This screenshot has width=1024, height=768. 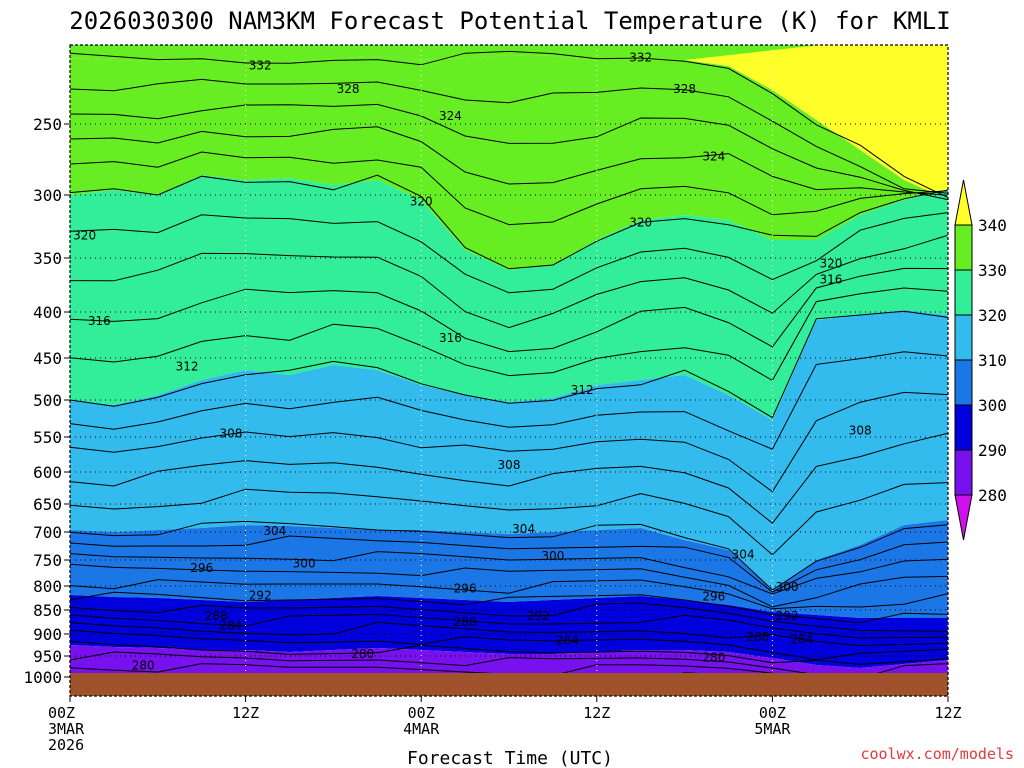 I want to click on credit-text: coolwx.com/models, so click(x=937, y=754).